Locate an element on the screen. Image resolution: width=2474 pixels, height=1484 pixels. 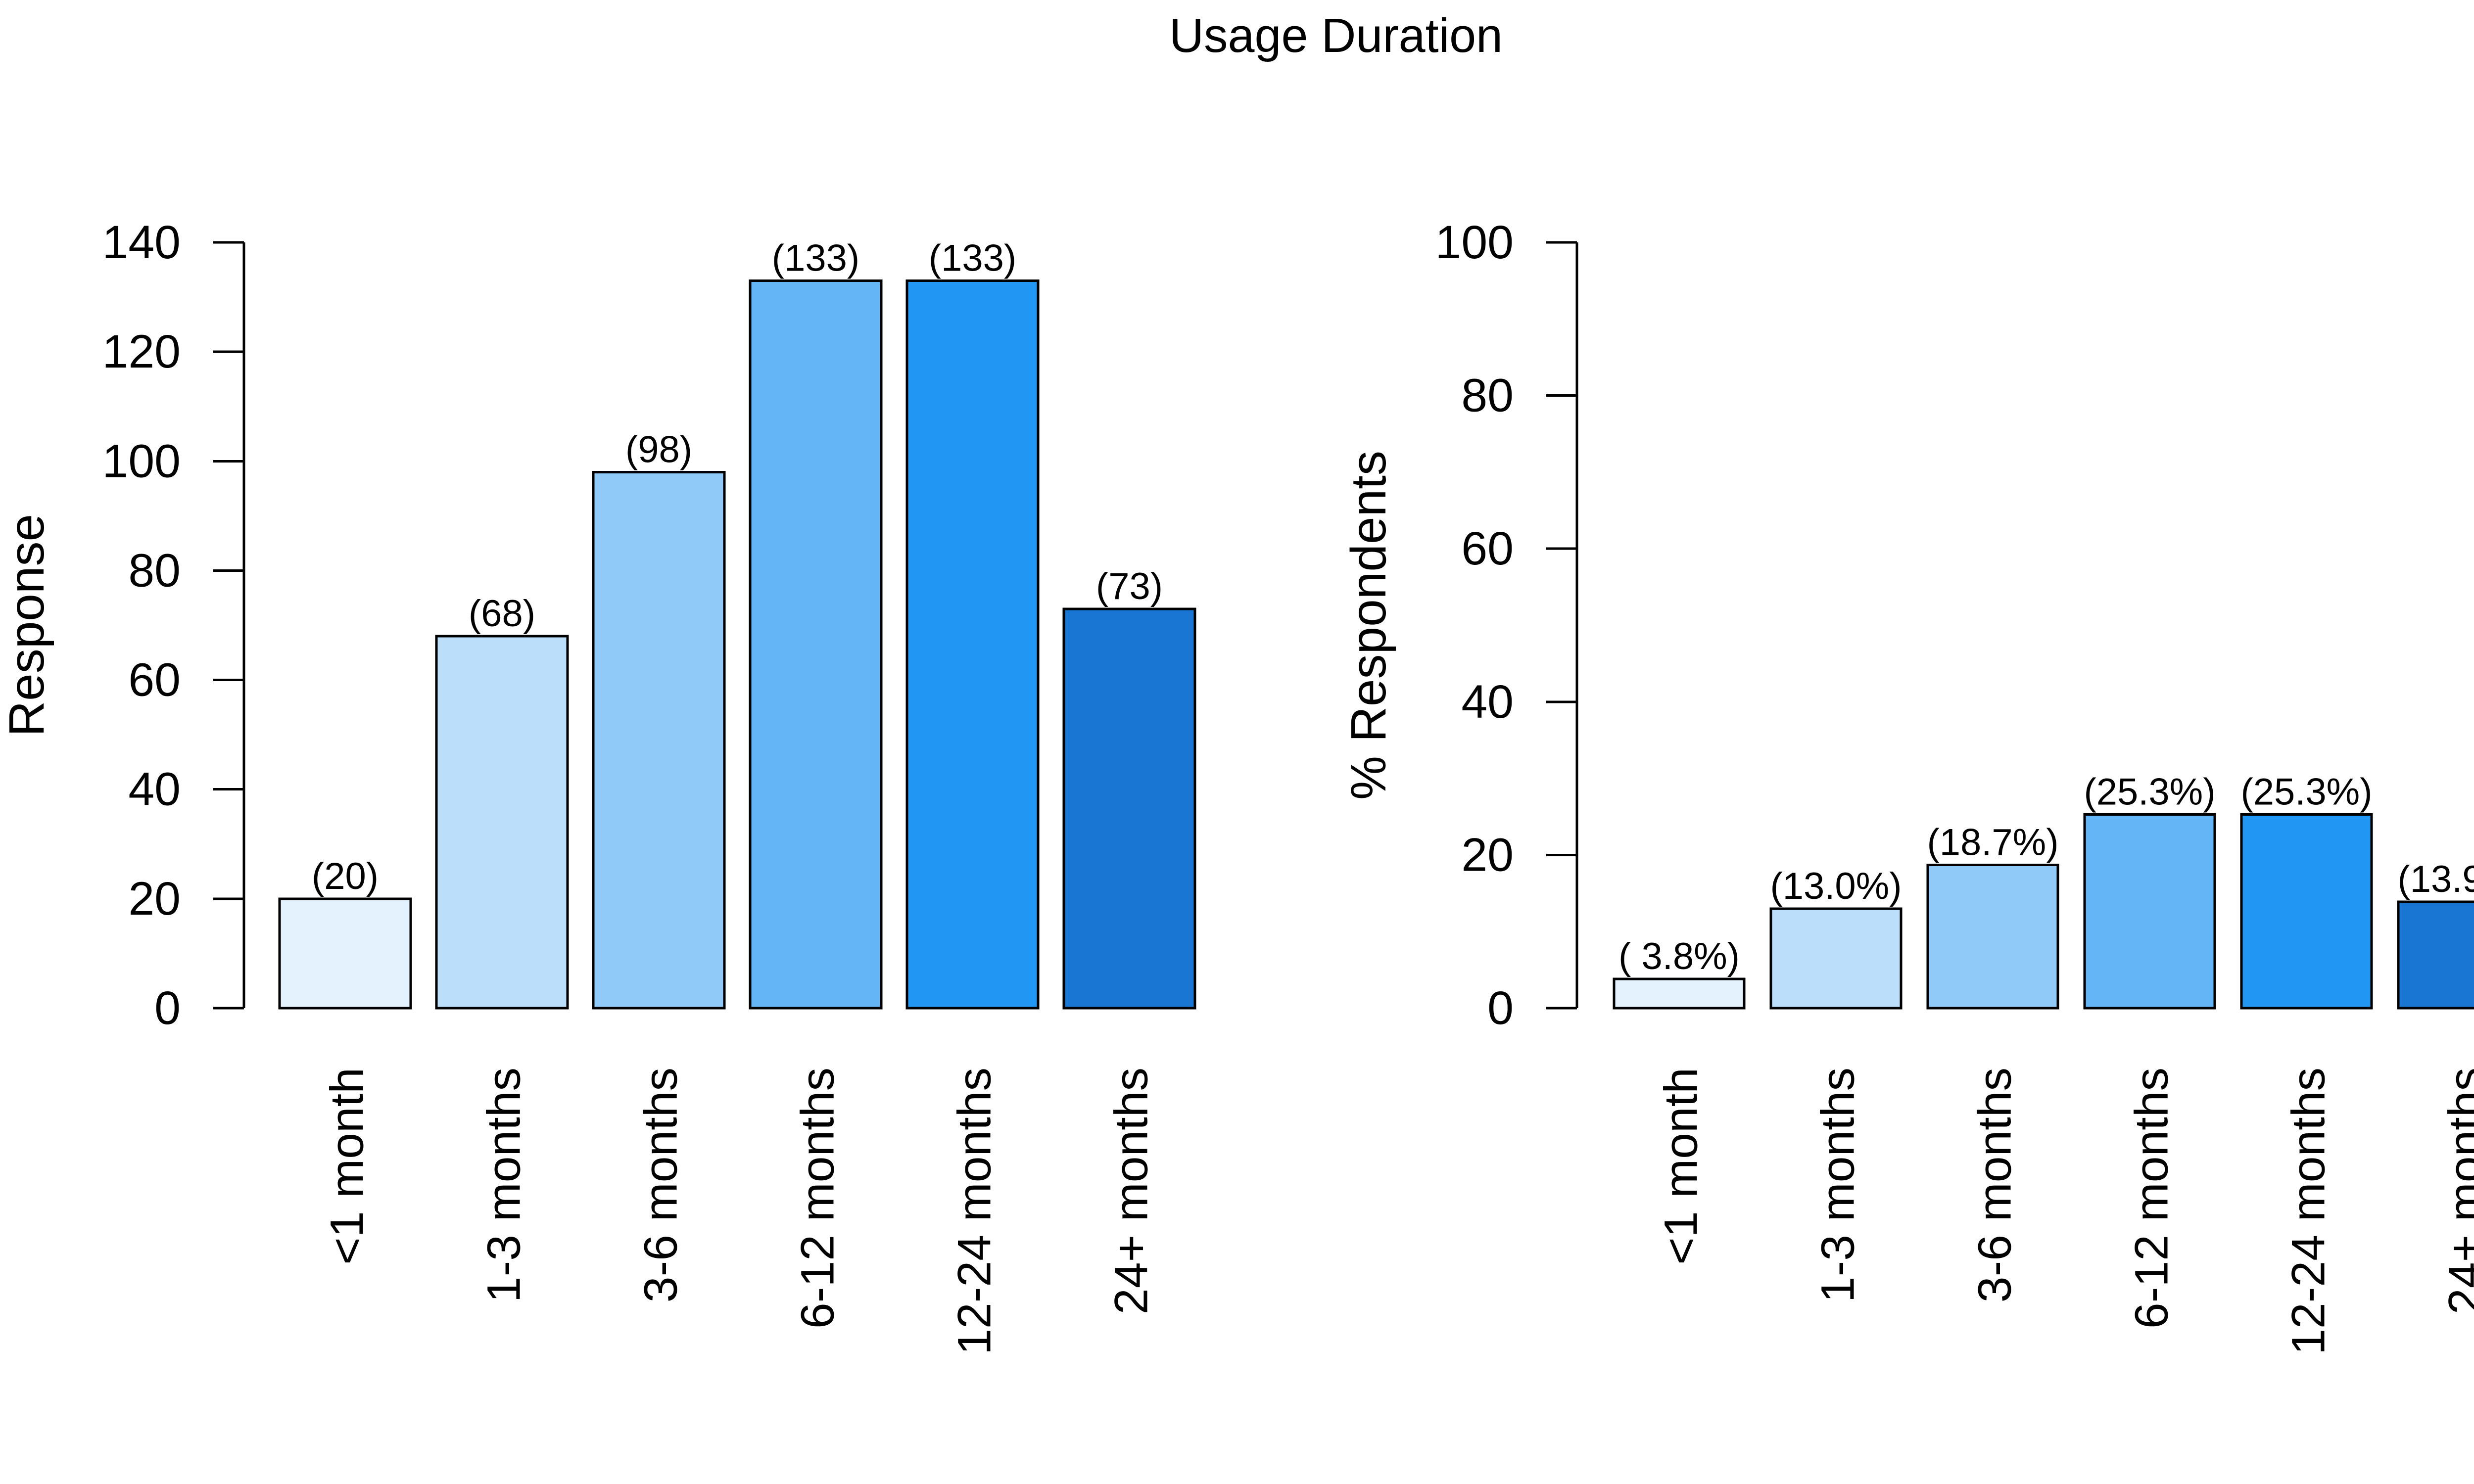
y-tick-label: 140 is located at coordinates (142, 242).